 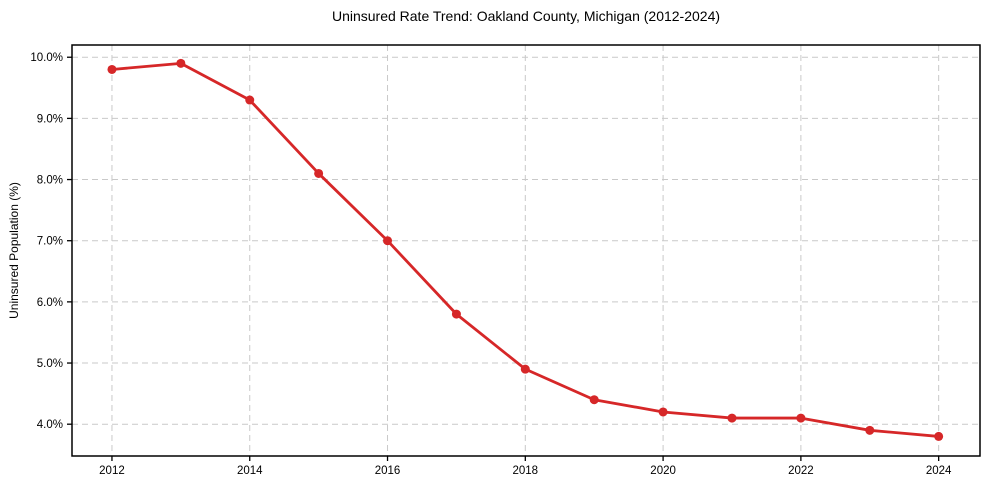 I want to click on y-tick-label: 4.0%, so click(x=50, y=425).